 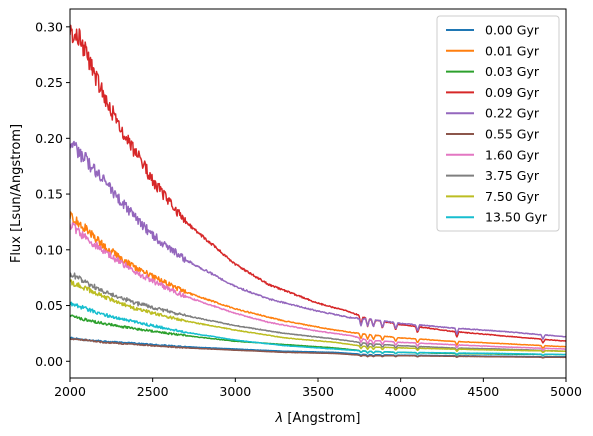 I want to click on legend-label: 0.09 Gyr, so click(x=512, y=92).